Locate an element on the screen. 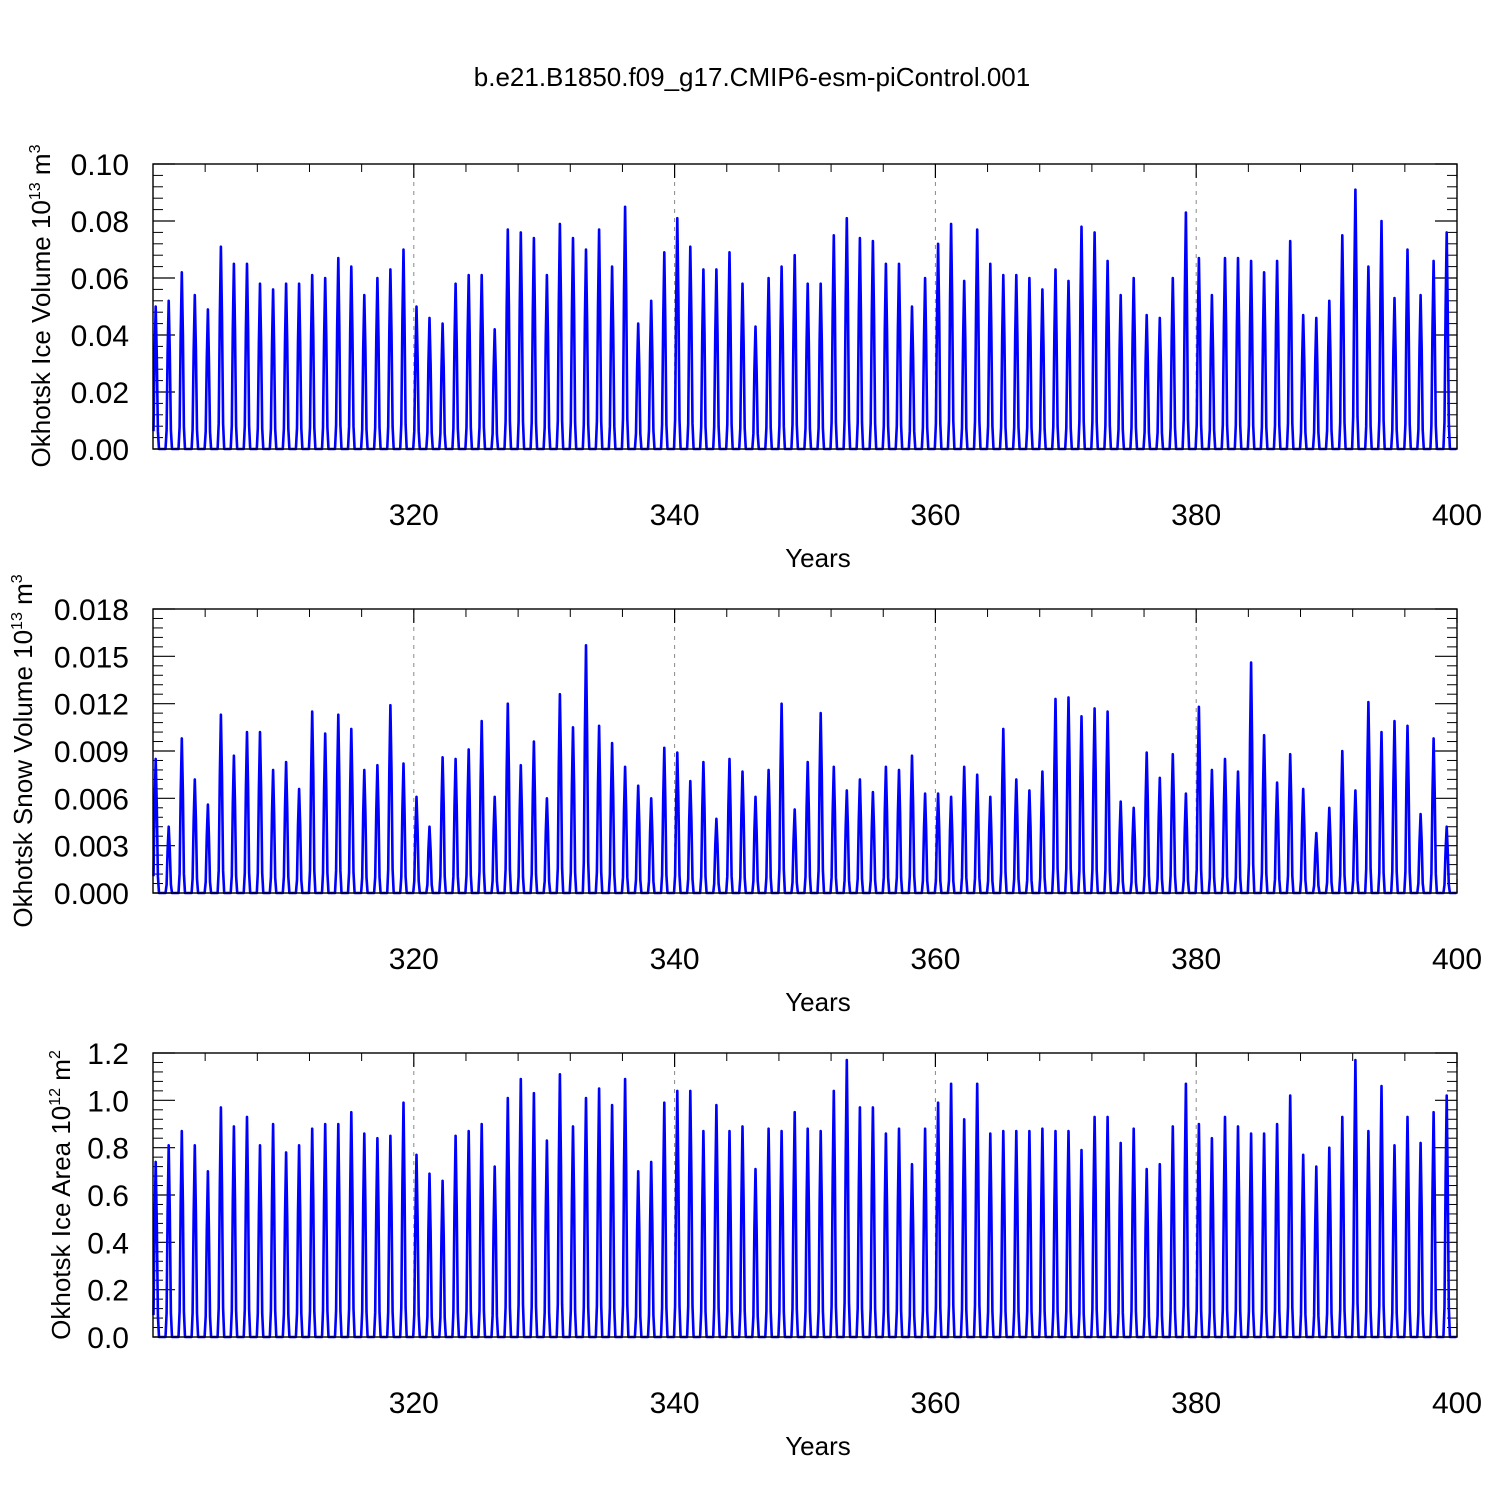 This screenshot has width=1500, height=1500. y-axis-label: Okhotsk Ice Volume 1013 m3 is located at coordinates (41, 305).